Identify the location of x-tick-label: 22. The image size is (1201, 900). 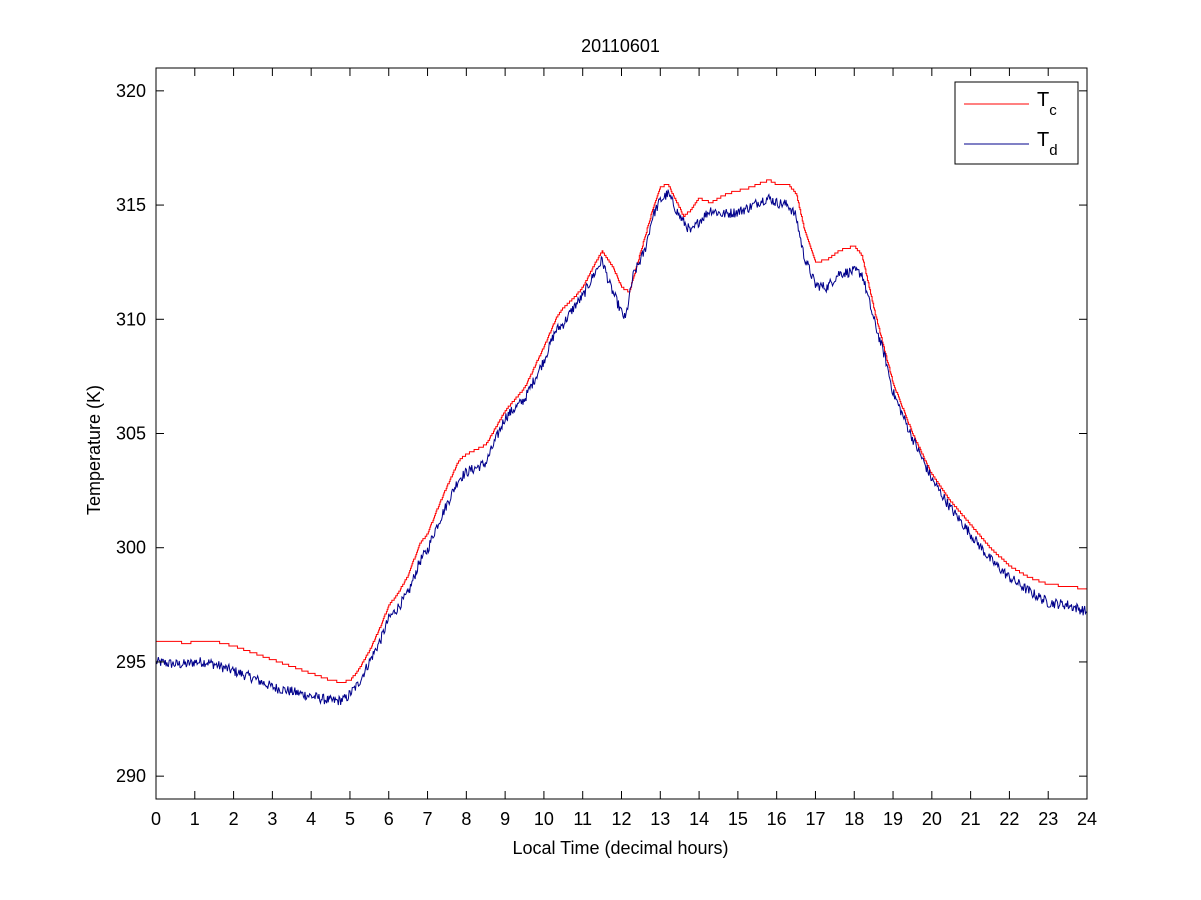
(1009, 819).